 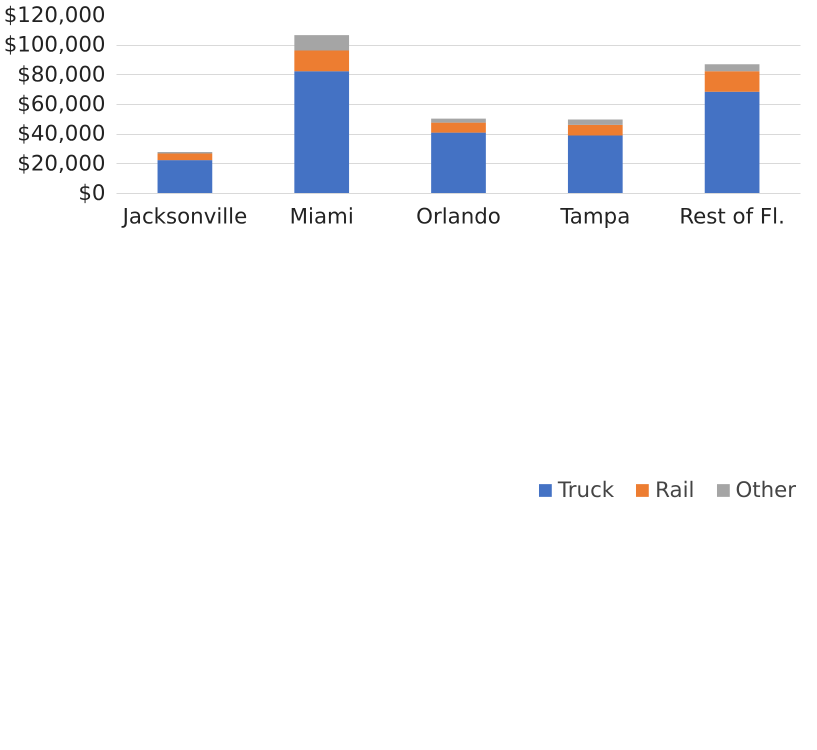 I want to click on x-tick-label: Orlando, so click(x=458, y=217).